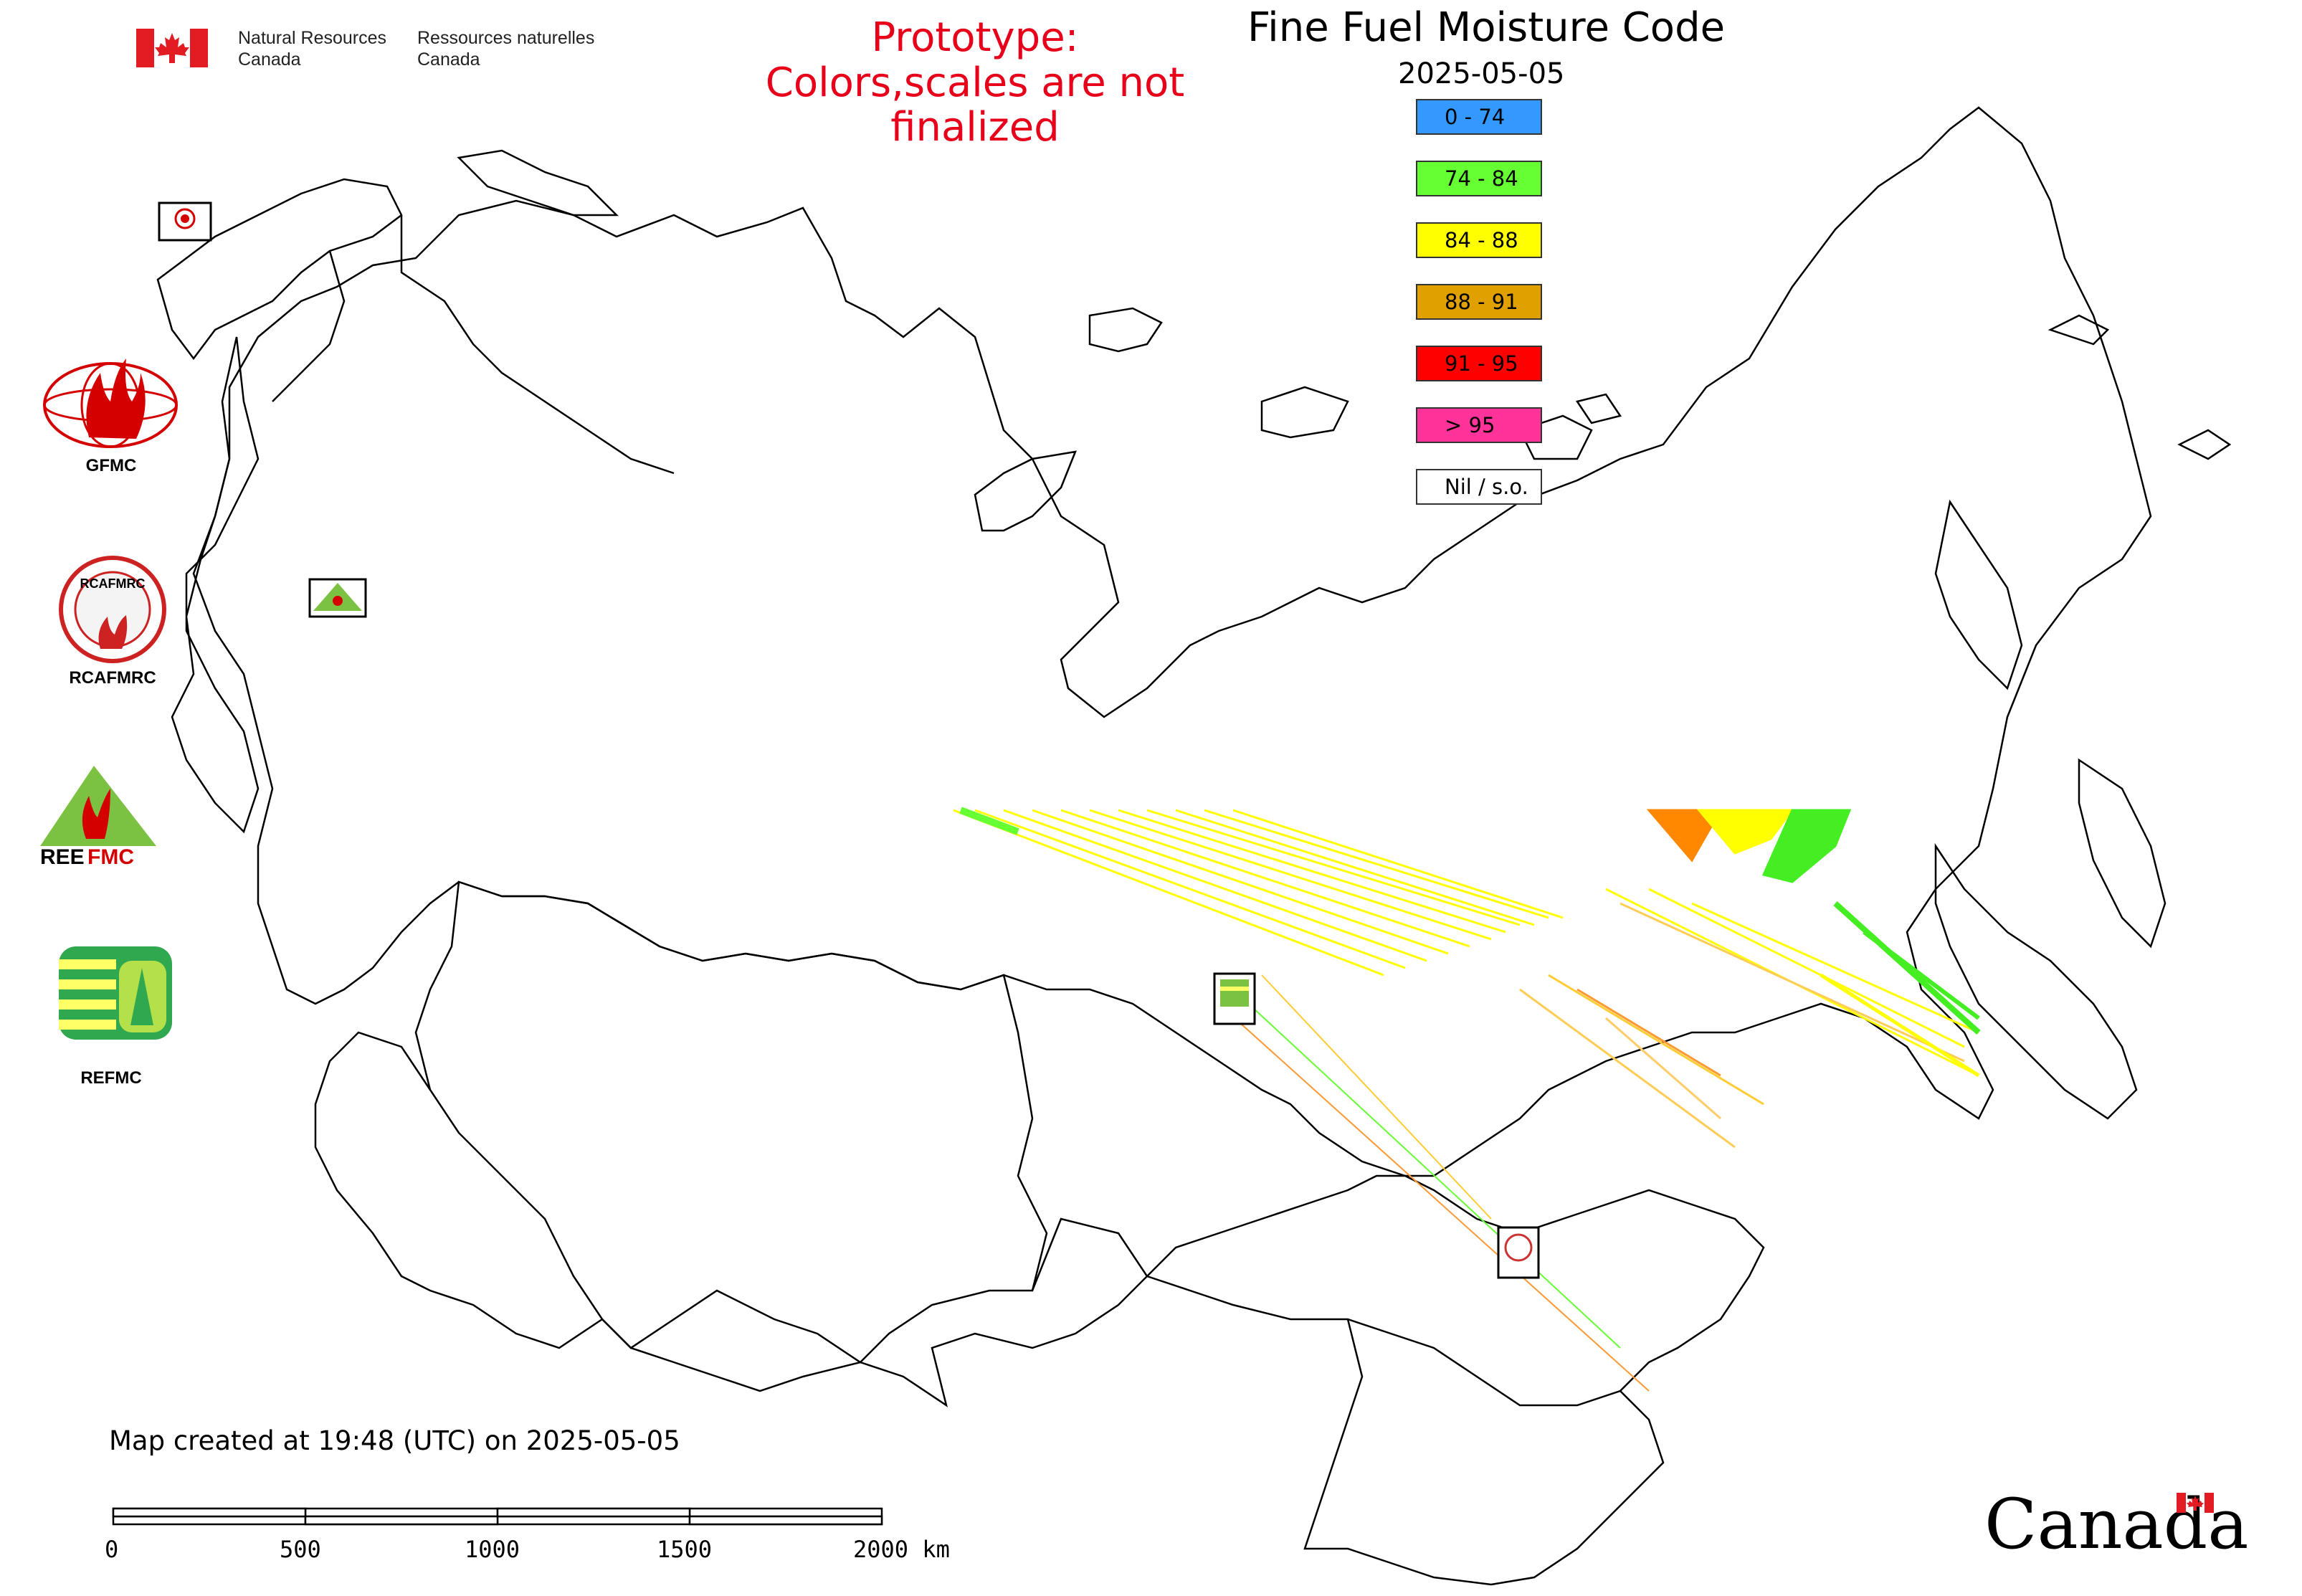 This screenshot has width=2302, height=1596. What do you see at coordinates (975, 37) in the screenshot?
I see `prototype-line1: Prototype:` at bounding box center [975, 37].